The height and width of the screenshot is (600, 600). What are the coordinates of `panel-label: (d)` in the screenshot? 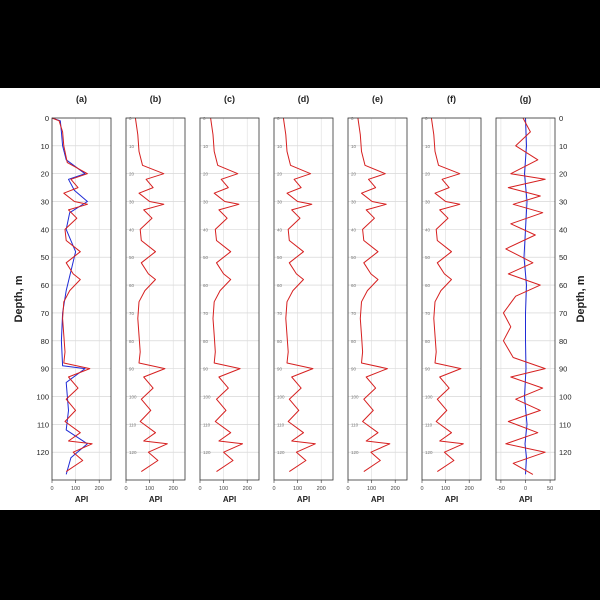 It's located at (304, 99).